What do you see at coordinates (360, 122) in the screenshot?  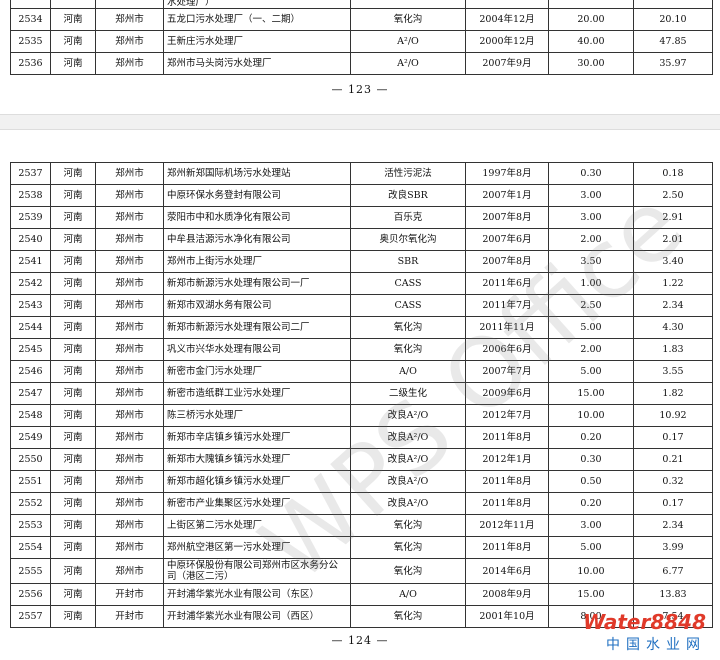 I see `page-break` at bounding box center [360, 122].